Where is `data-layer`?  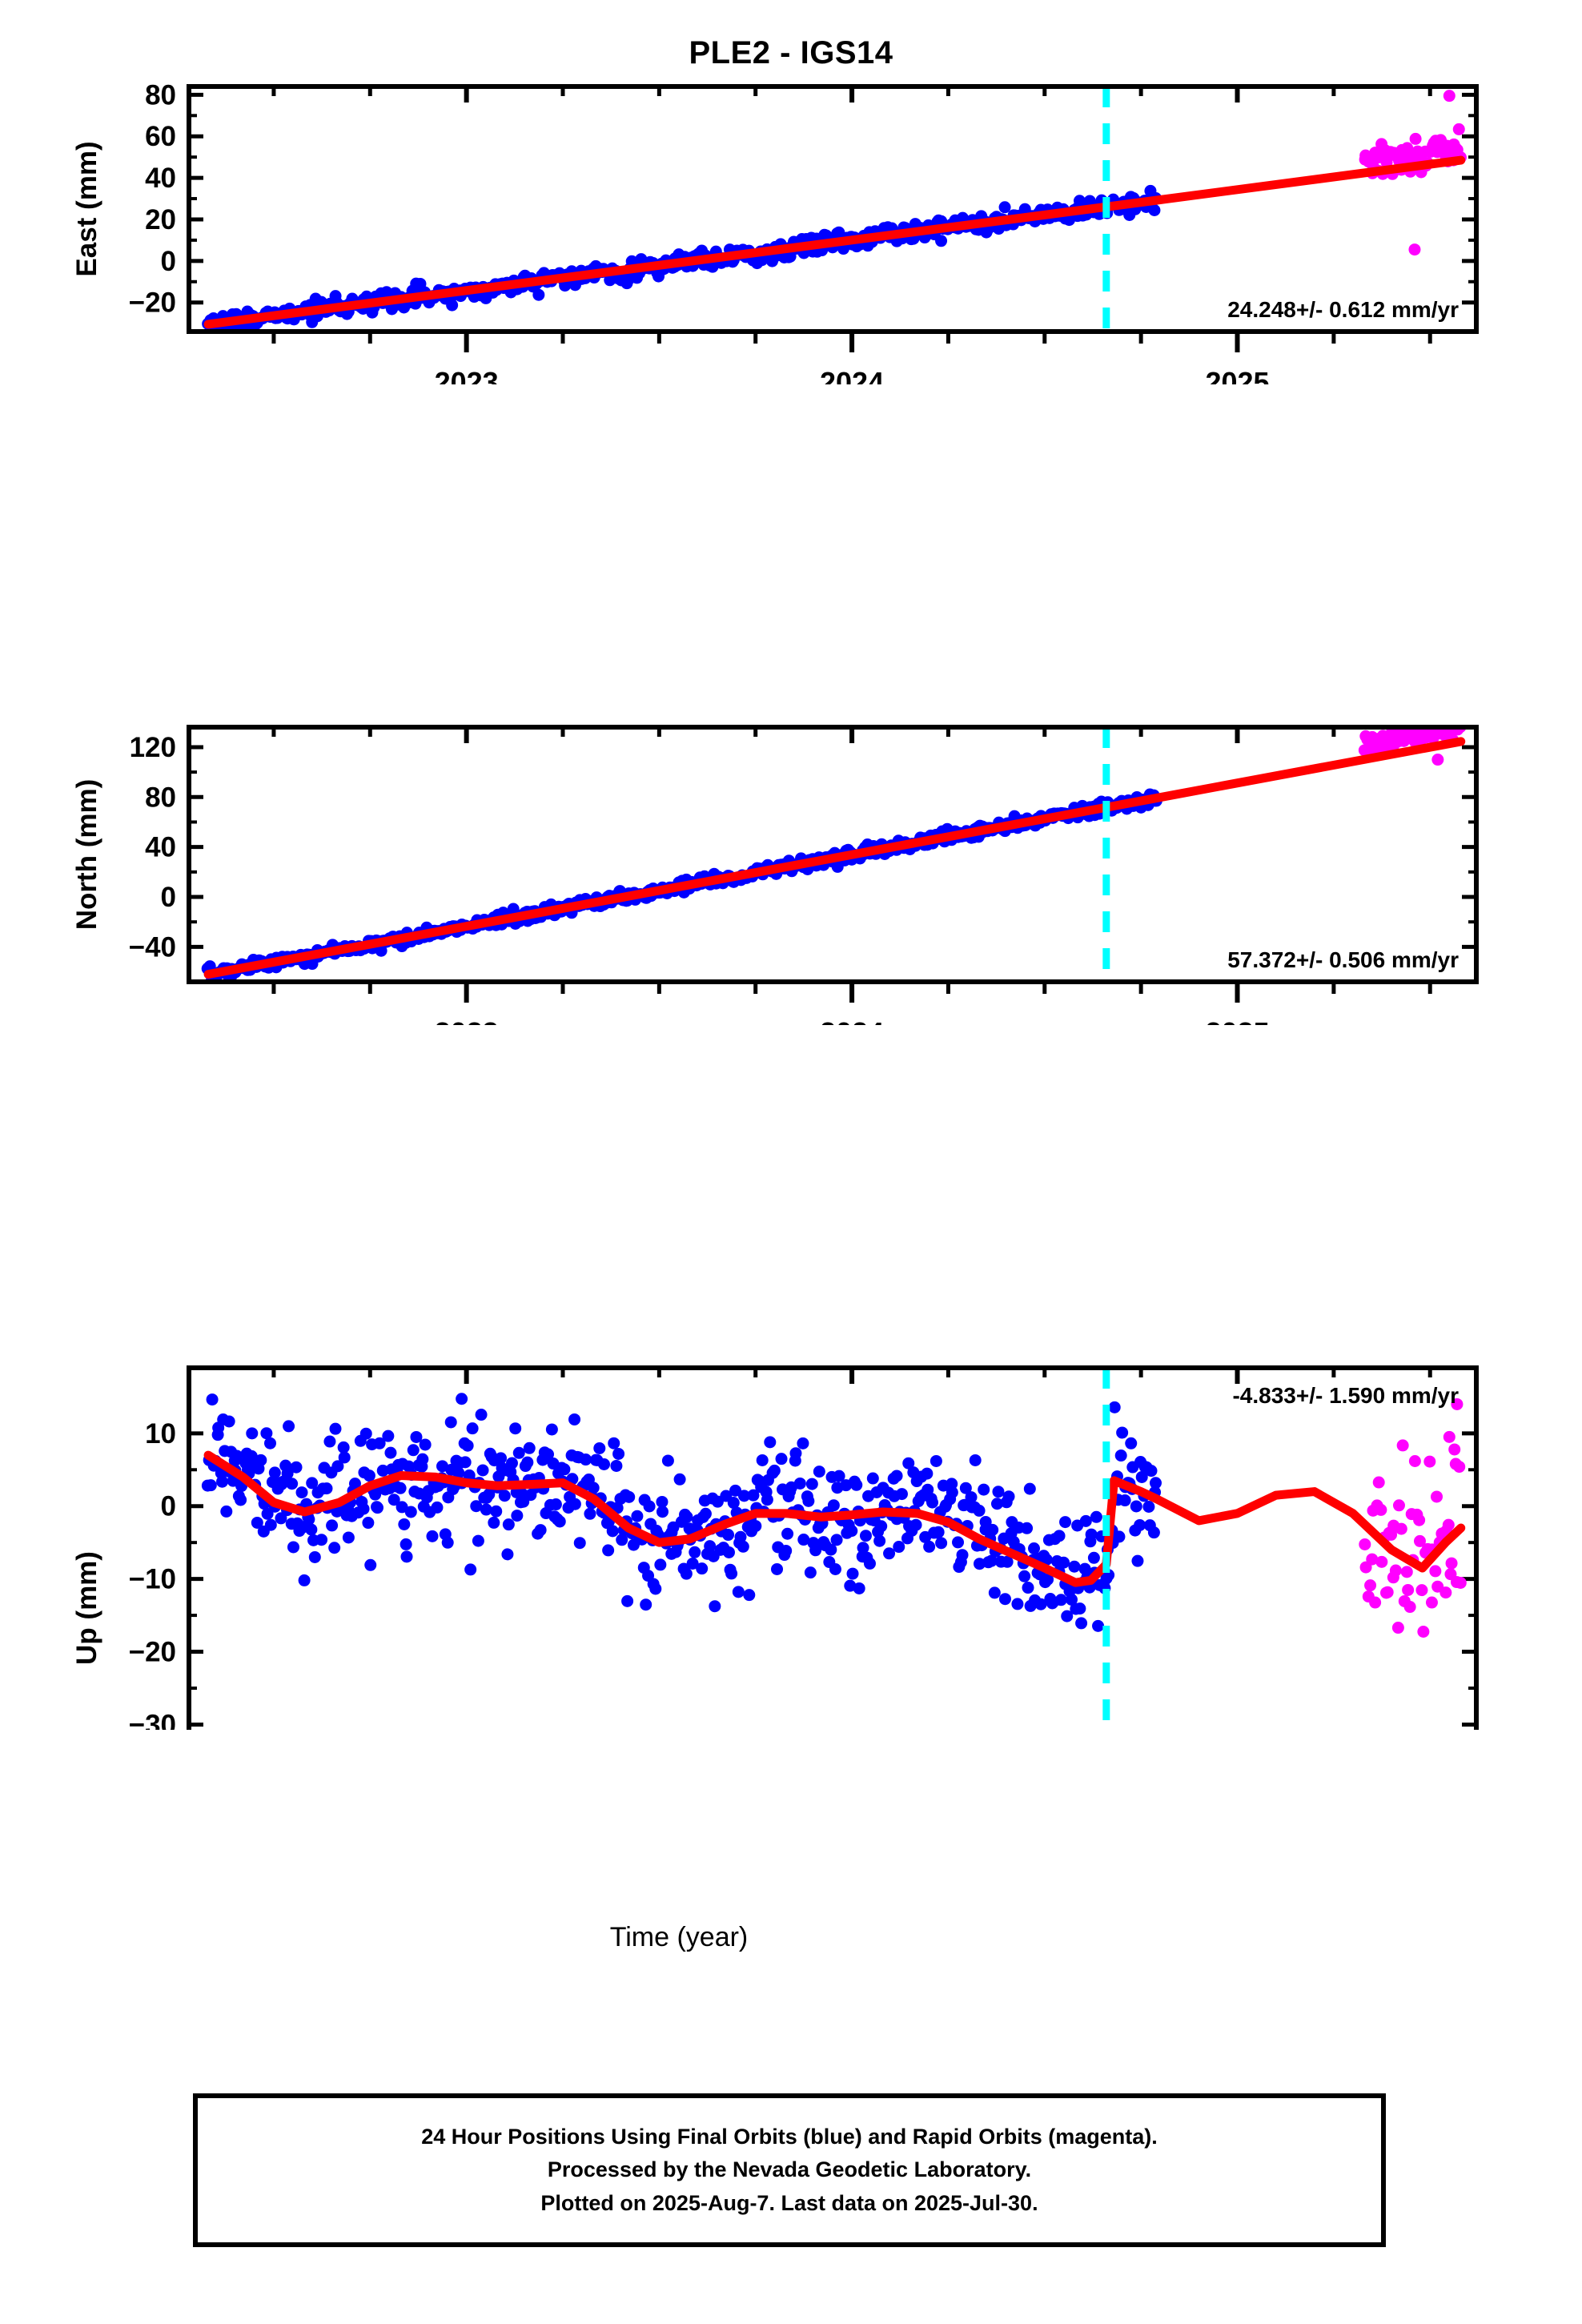 data-layer is located at coordinates (834, 209).